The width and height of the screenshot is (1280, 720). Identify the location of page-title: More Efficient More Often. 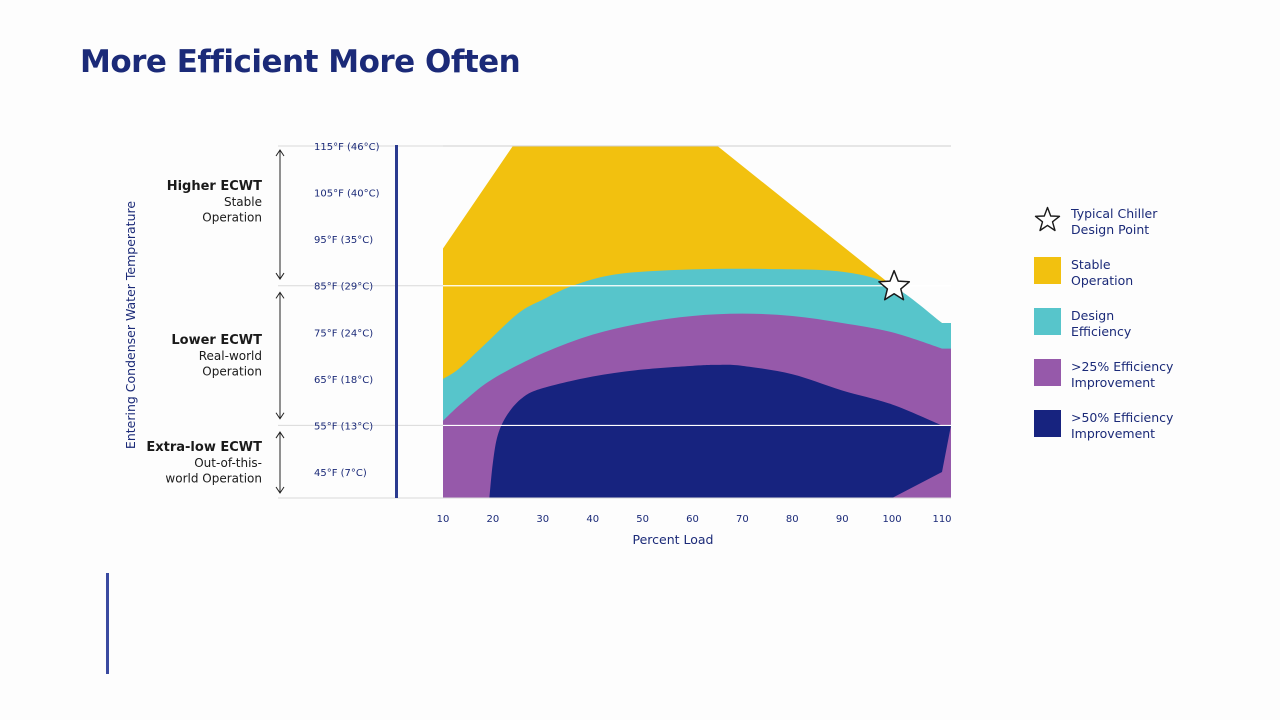
(300, 62).